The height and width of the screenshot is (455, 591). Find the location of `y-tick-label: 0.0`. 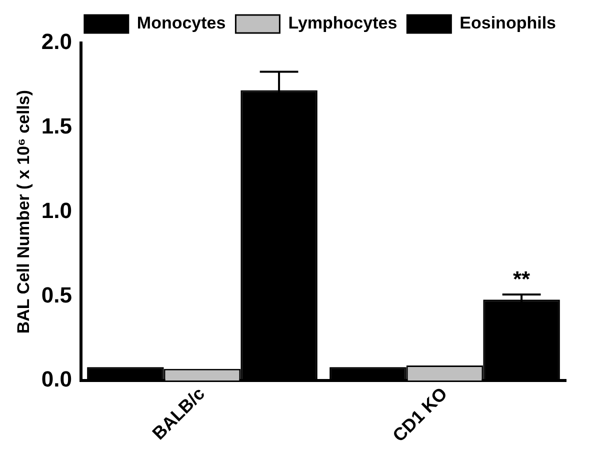

y-tick-label: 0.0 is located at coordinates (56, 379).